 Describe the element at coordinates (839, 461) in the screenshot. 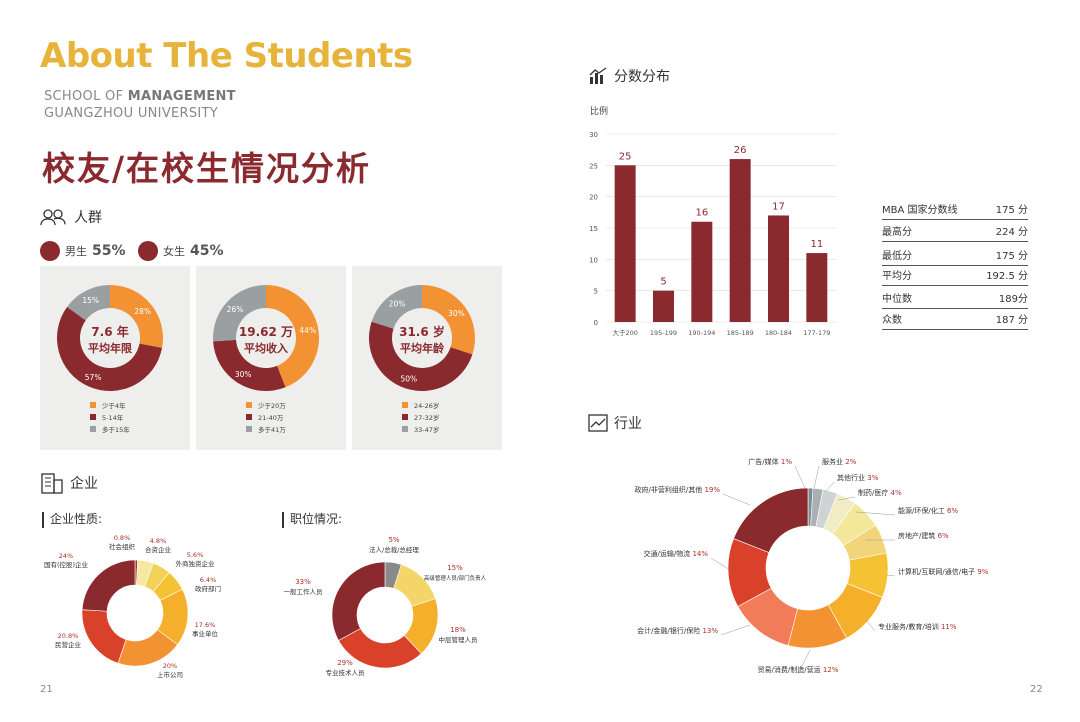

I see `industry-label: 服务业 2%` at that location.